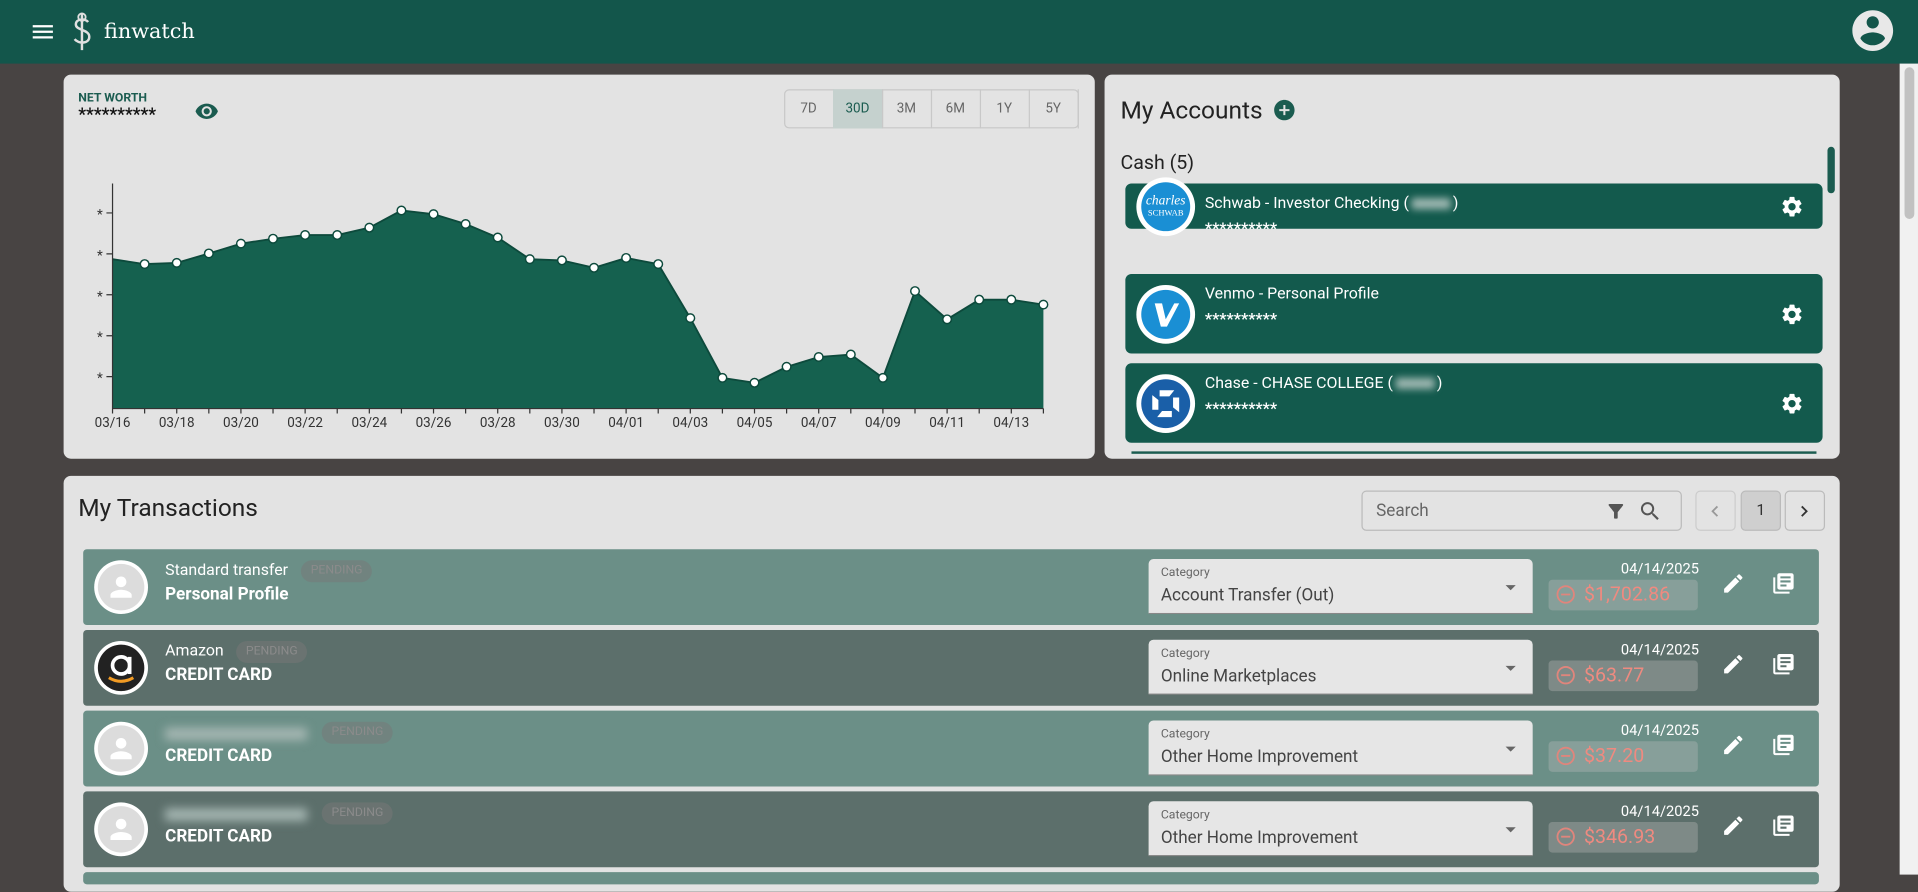 This screenshot has width=1918, height=892. What do you see at coordinates (956, 109) in the screenshot?
I see `range-button: 6M` at bounding box center [956, 109].